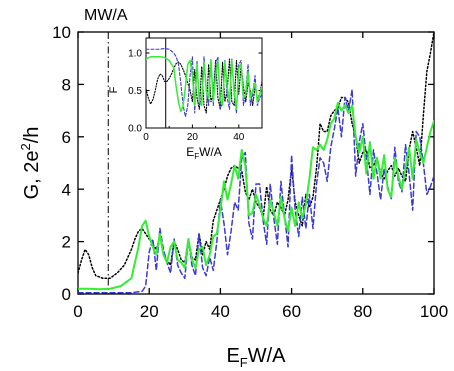 This screenshot has width=454, height=371. Describe the element at coordinates (244, 362) in the screenshot. I see `x-axis-label-sub: F` at that location.